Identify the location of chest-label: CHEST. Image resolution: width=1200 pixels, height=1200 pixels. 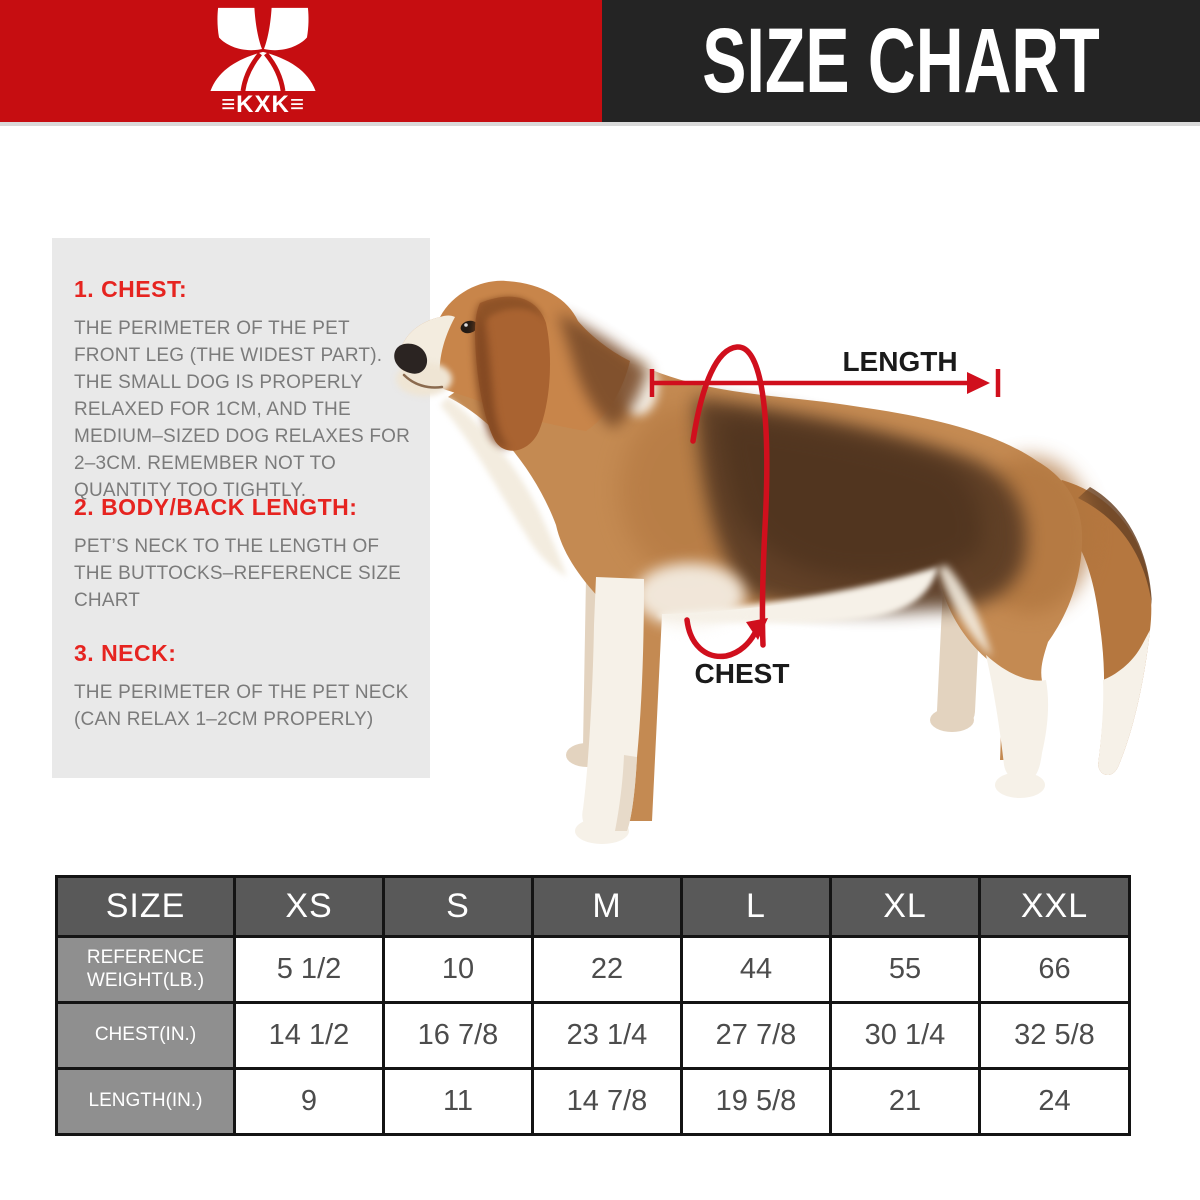
(742, 673).